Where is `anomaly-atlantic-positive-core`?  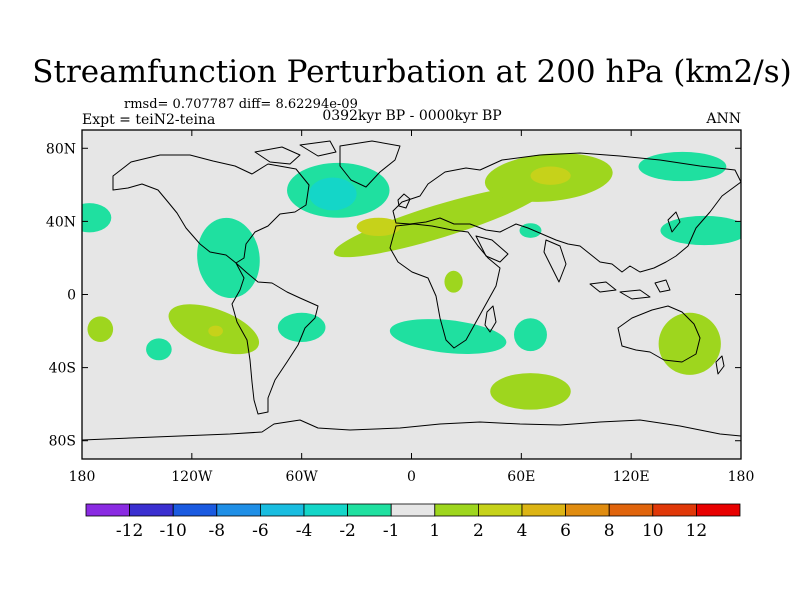 anomaly-atlantic-positive-core is located at coordinates (378, 227).